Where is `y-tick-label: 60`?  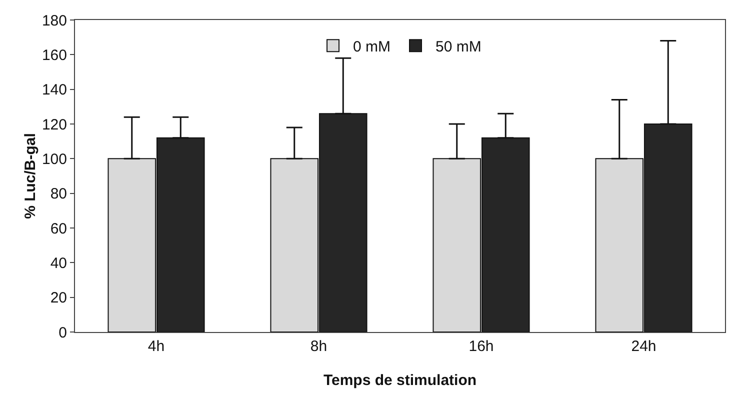
y-tick-label: 60 is located at coordinates (58, 229).